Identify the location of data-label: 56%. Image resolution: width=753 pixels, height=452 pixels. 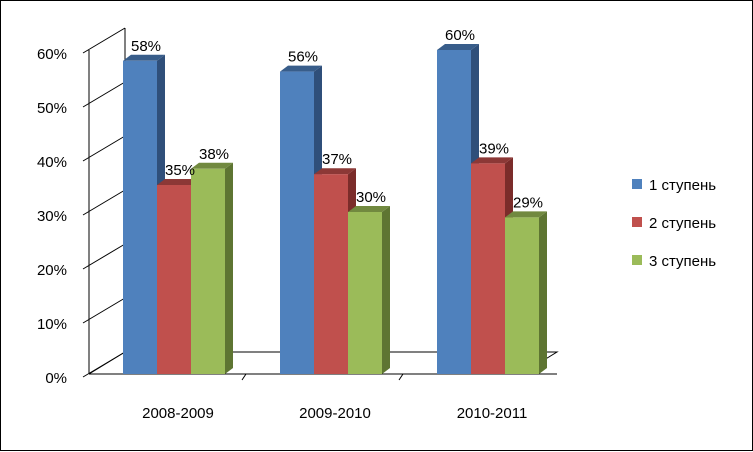
(303, 57).